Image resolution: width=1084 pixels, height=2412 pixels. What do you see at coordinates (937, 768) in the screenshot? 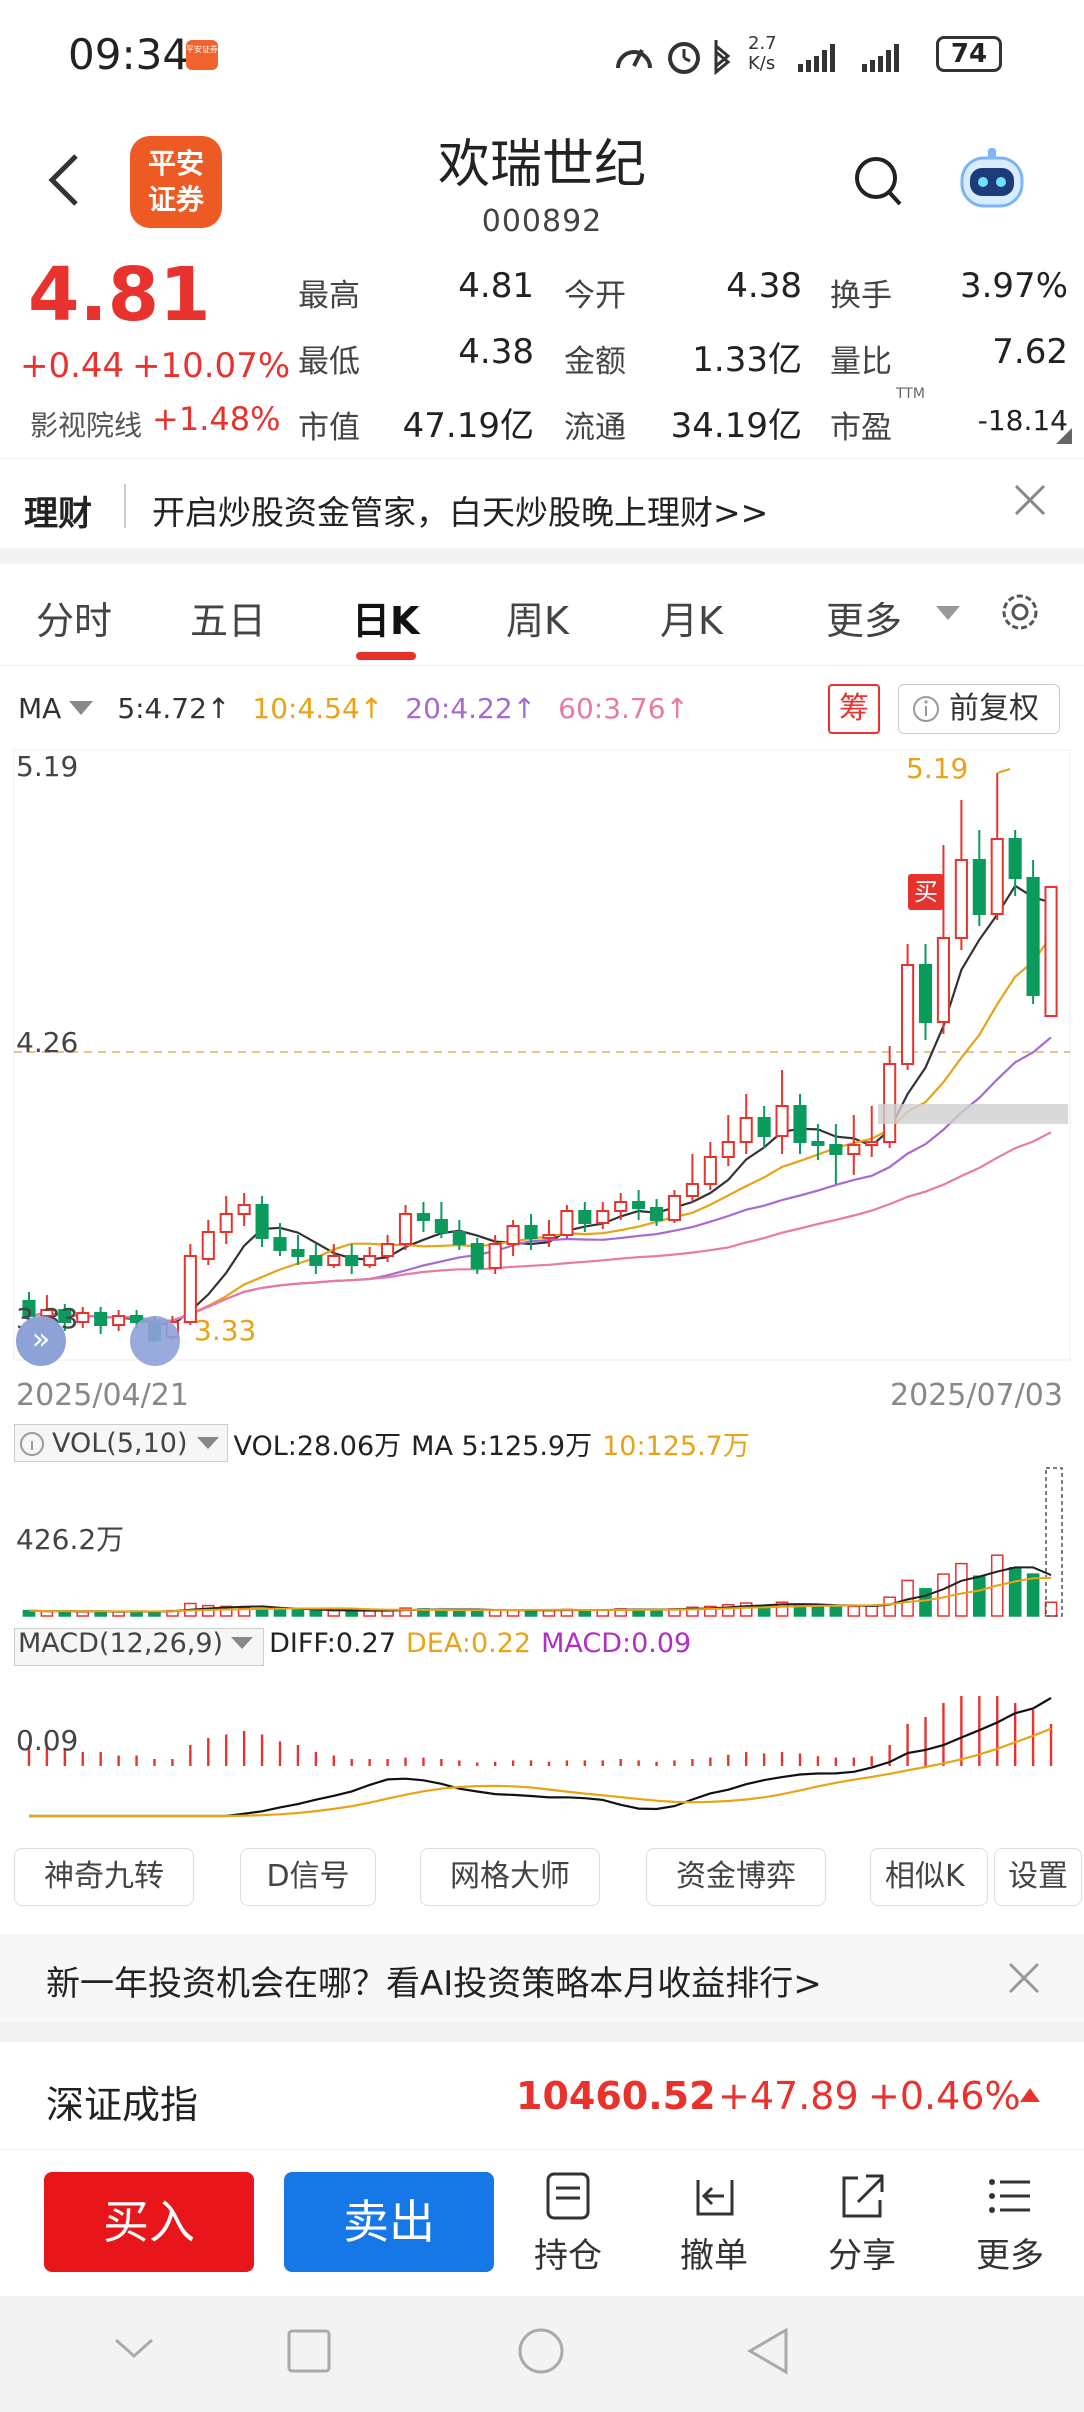
I see `high-price-annotation: 5.19` at bounding box center [937, 768].